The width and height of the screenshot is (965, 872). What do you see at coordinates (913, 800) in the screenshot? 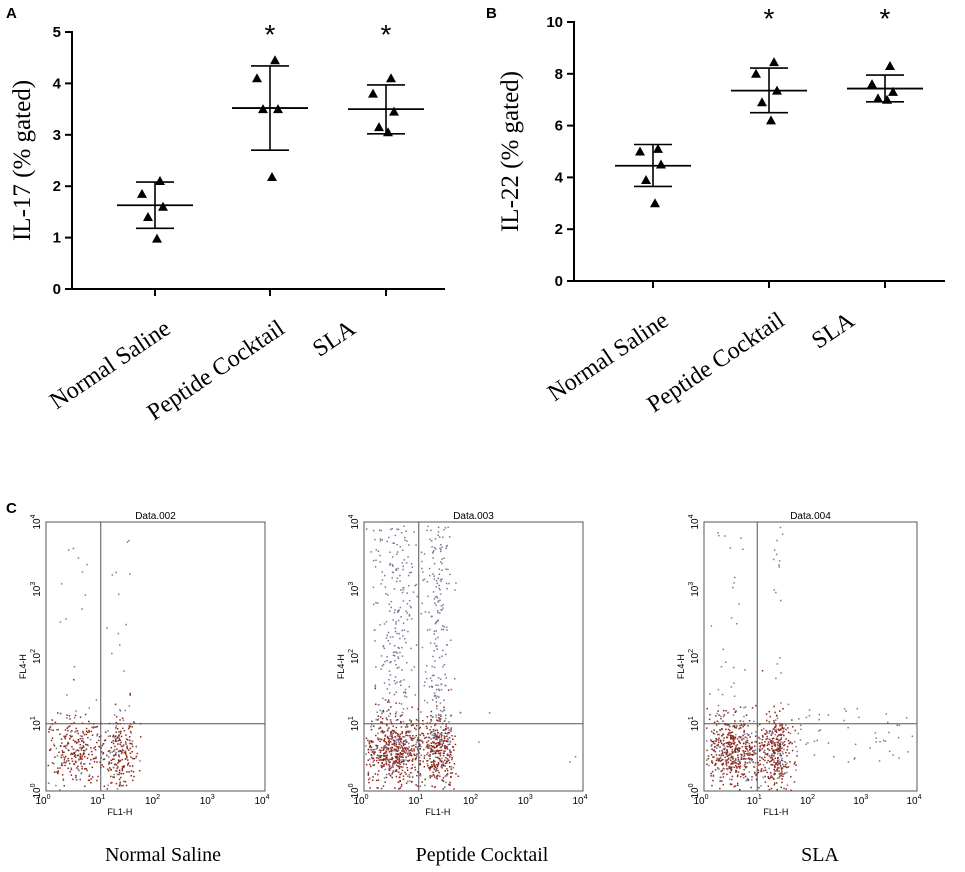
I see `x-tick-label: 10⁴` at bounding box center [913, 800].